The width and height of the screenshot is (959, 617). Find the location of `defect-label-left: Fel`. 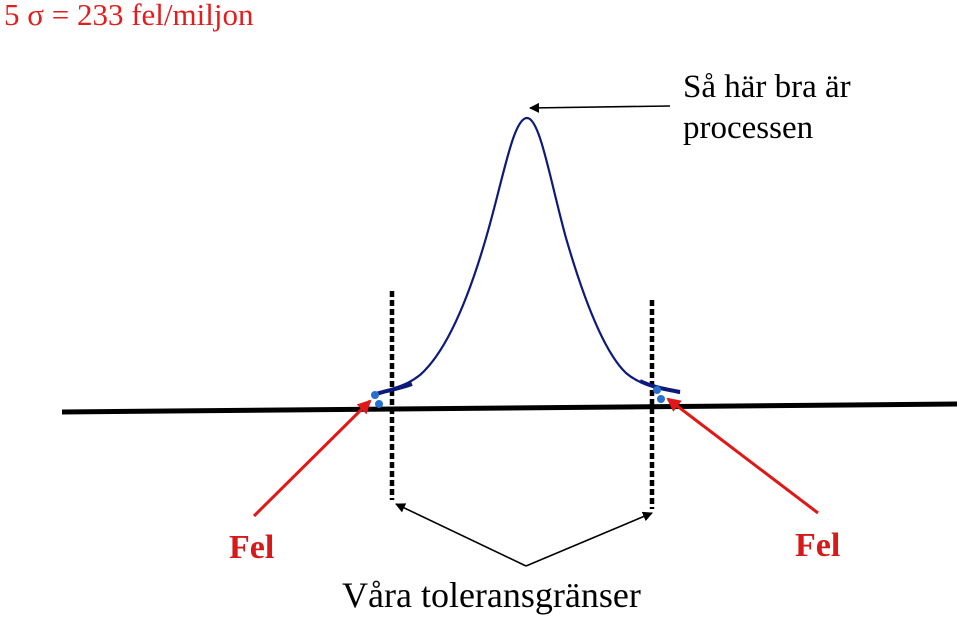

defect-label-left: Fel is located at coordinates (252, 547).